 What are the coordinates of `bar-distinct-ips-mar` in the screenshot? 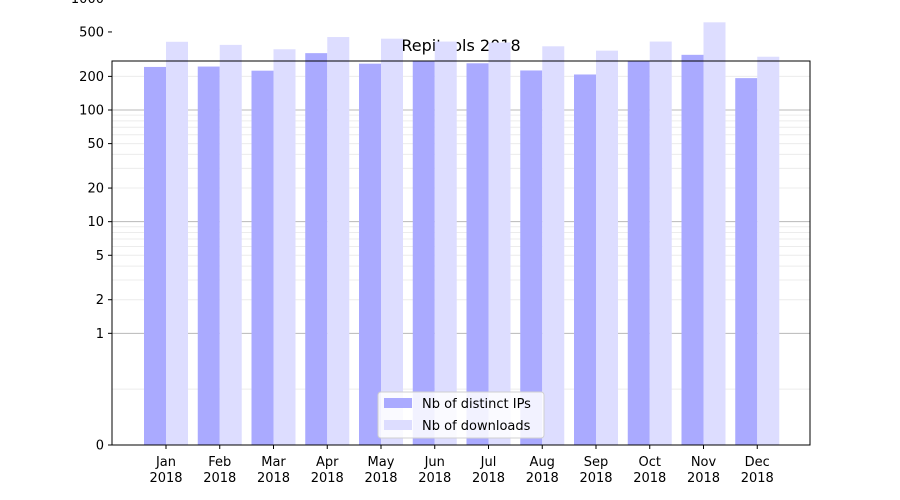 It's located at (262, 258).